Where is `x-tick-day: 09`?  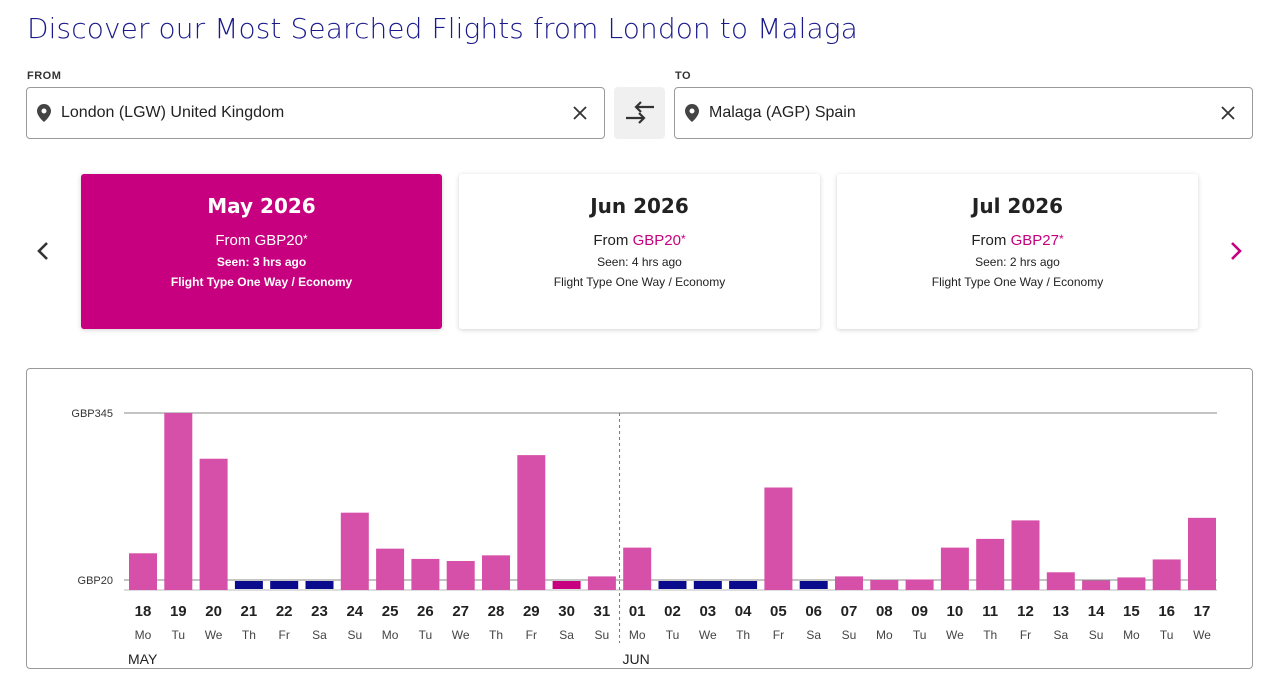 x-tick-day: 09 is located at coordinates (919, 611).